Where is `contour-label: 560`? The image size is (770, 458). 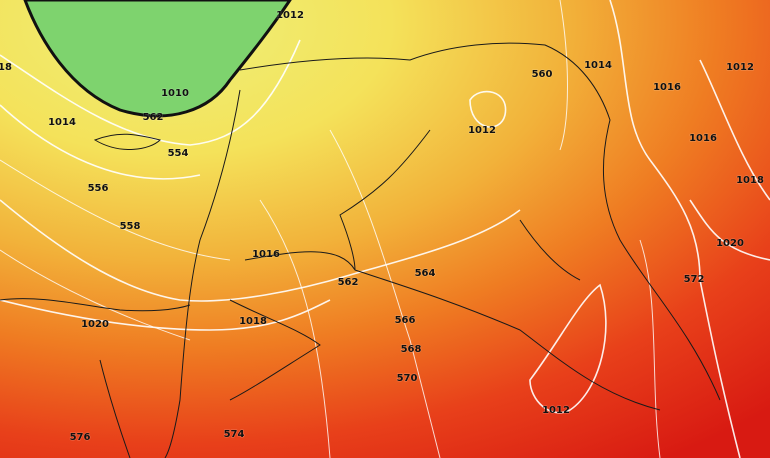 contour-label: 560 is located at coordinates (542, 74).